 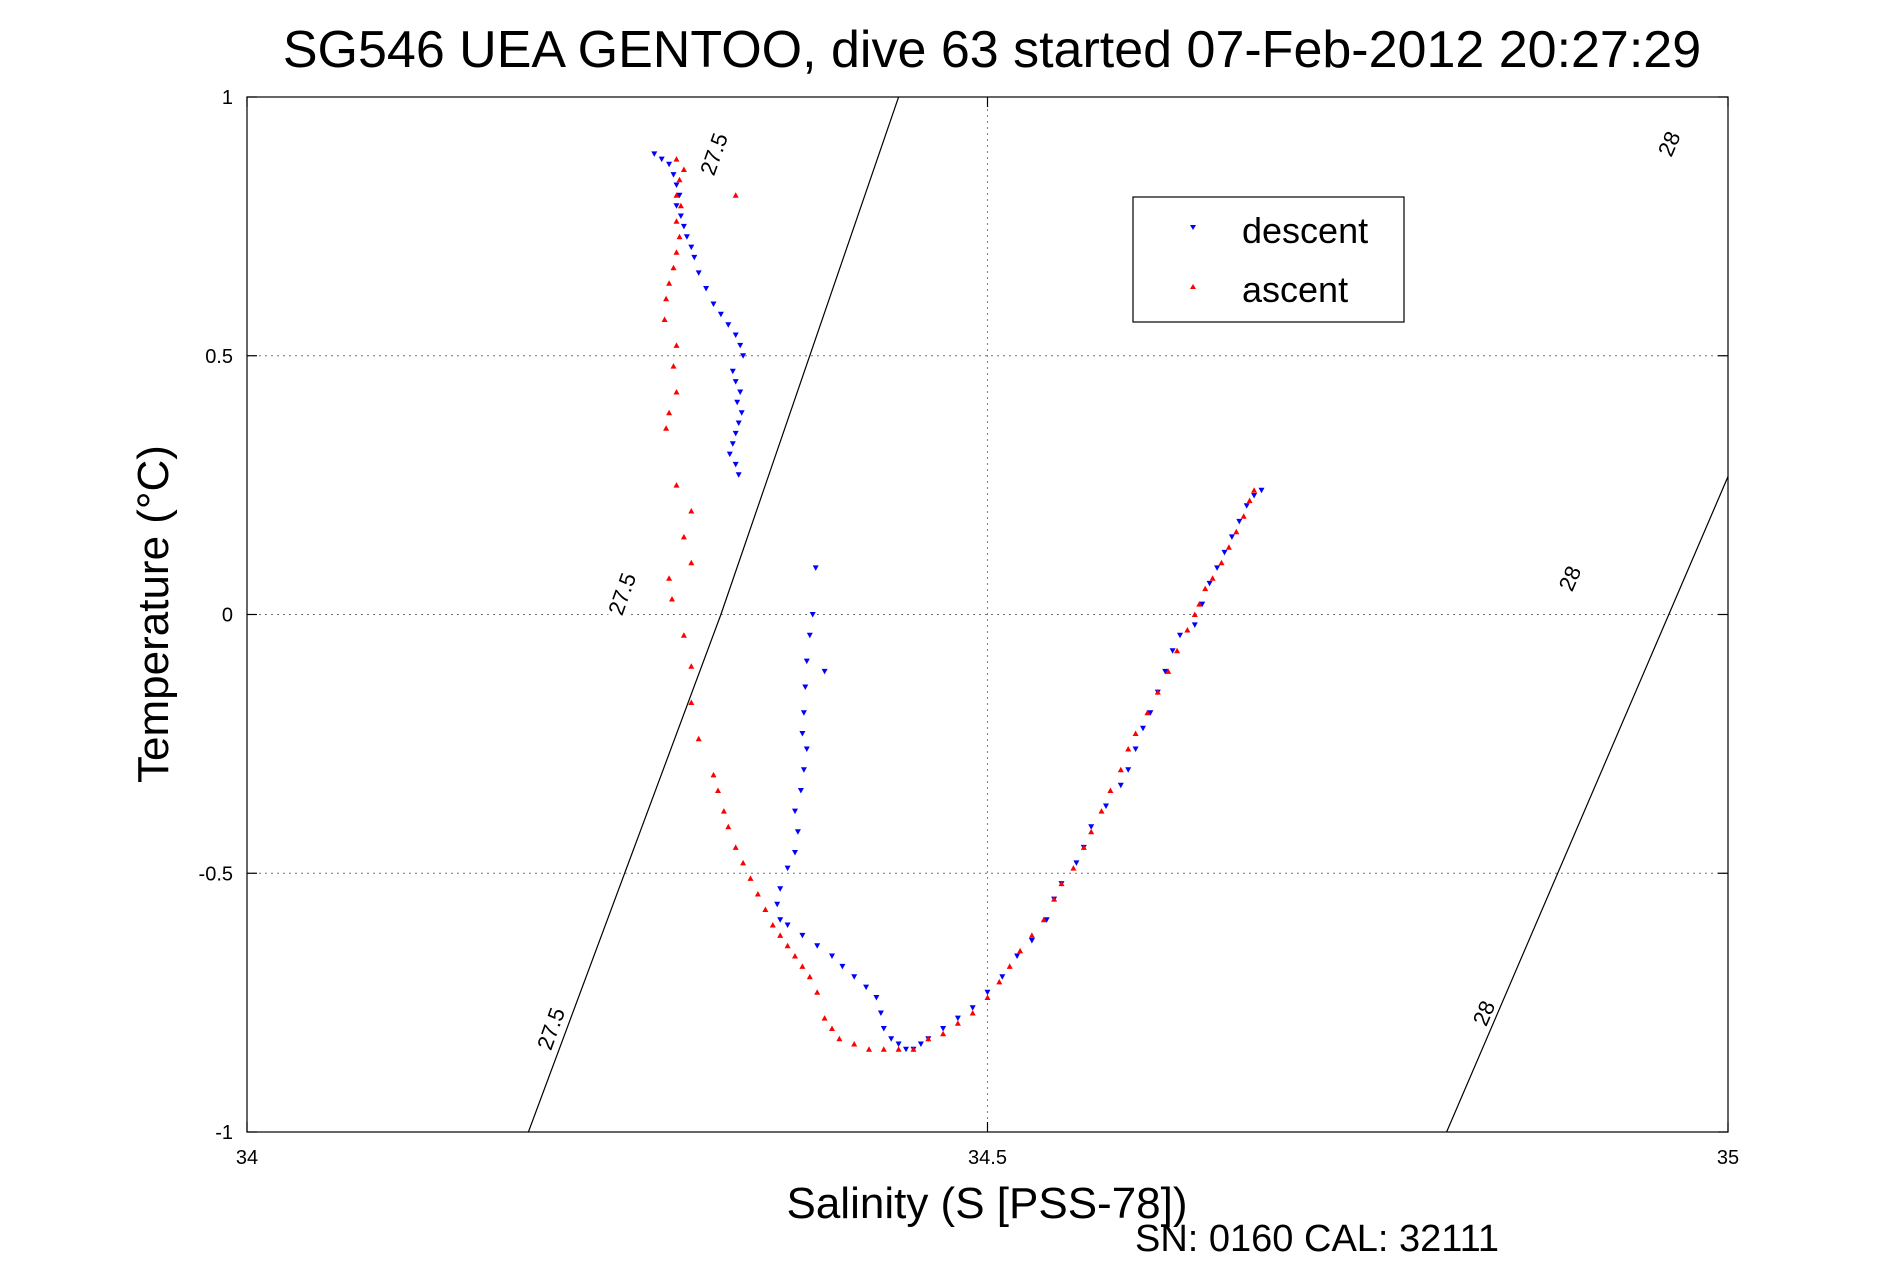 What do you see at coordinates (1268, 259) in the screenshot?
I see `legend: descent ascent` at bounding box center [1268, 259].